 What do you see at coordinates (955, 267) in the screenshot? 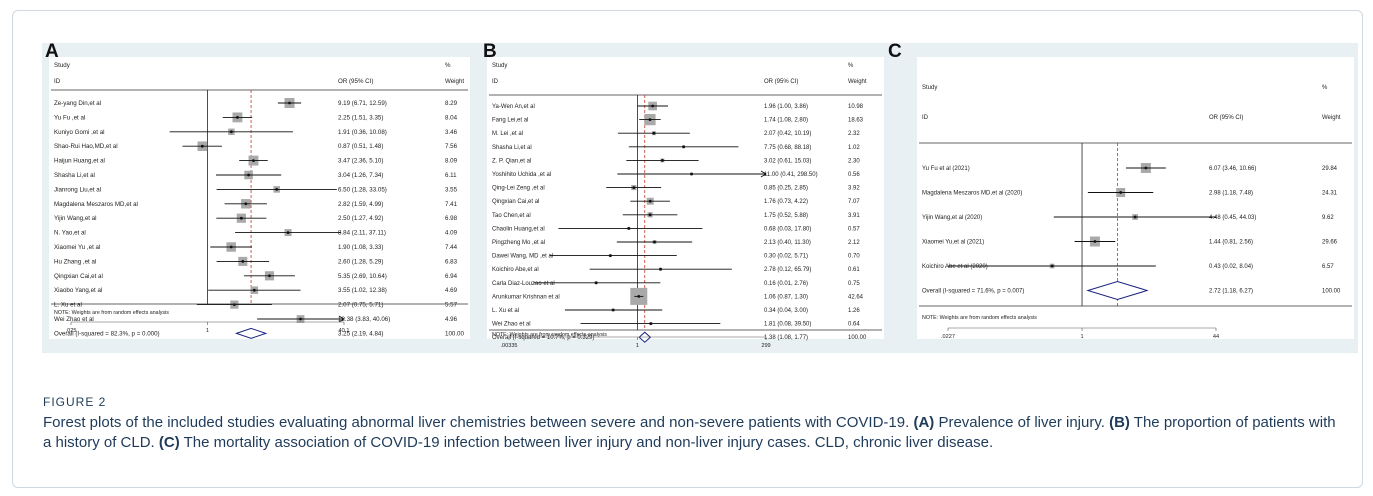
I see `study-label: Koichiro Abe et al (2020)` at bounding box center [955, 267].